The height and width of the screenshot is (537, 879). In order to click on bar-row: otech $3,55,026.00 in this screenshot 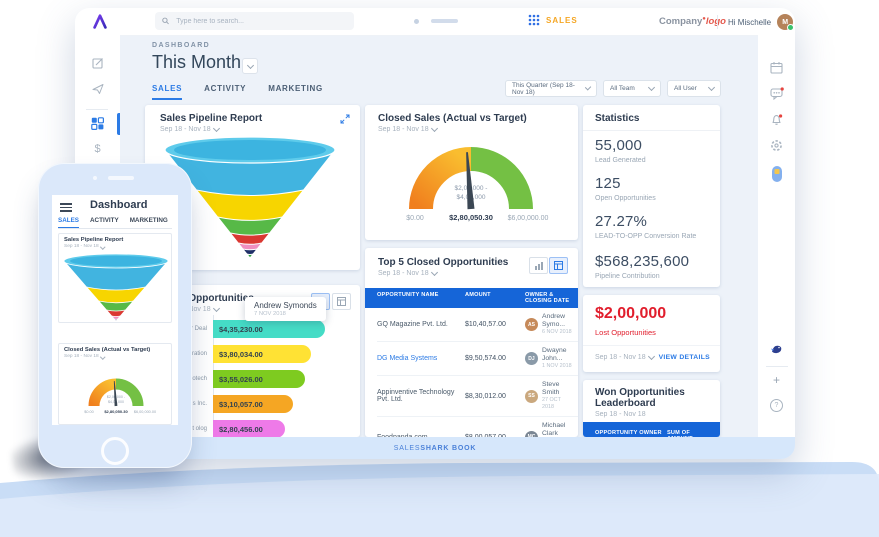, I will do `click(276, 379)`.